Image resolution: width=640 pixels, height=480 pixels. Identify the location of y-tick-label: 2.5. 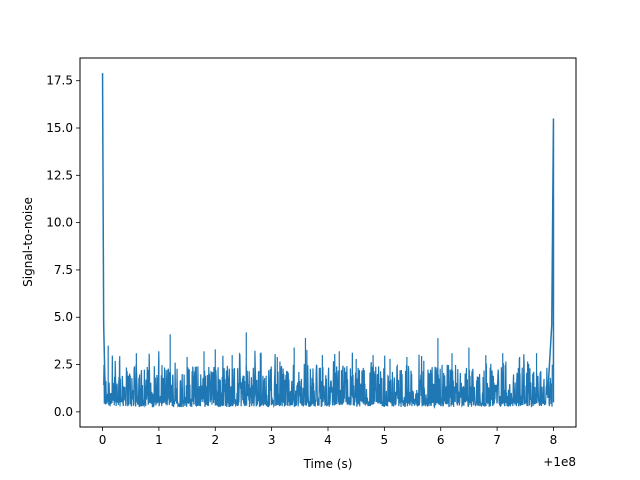
(63, 365).